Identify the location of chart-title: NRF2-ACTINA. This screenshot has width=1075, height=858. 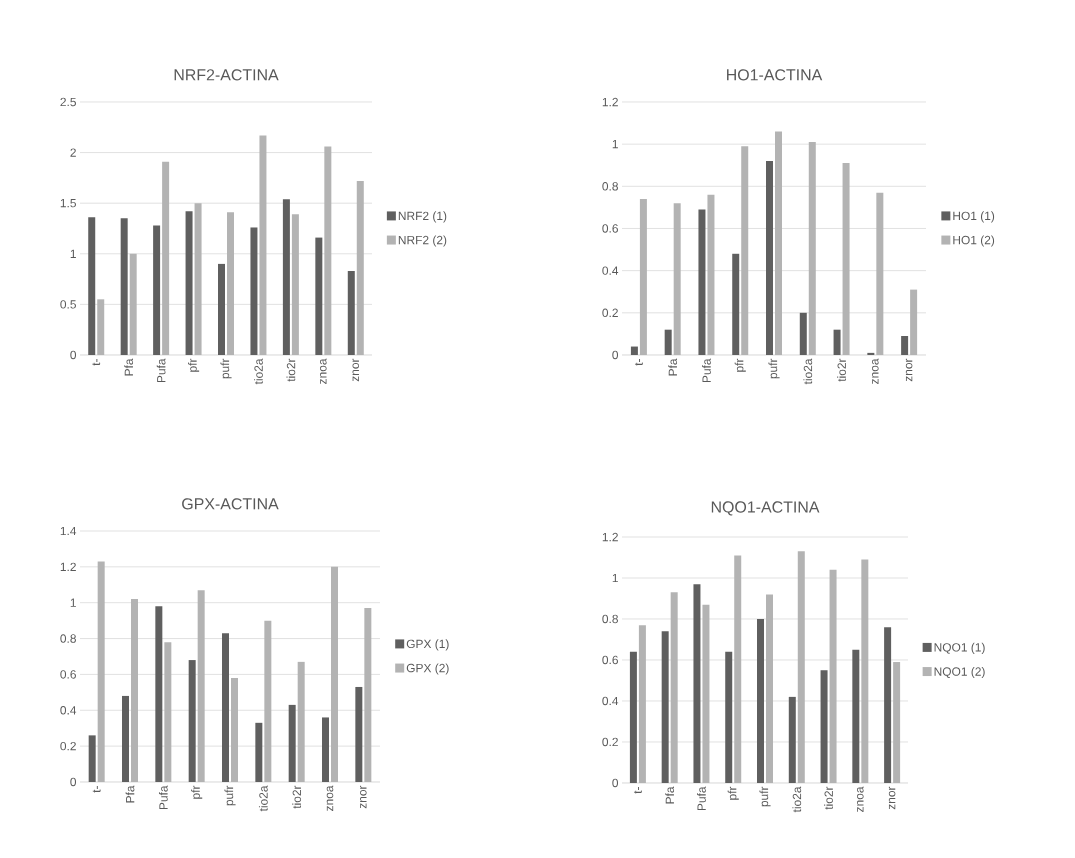
(226, 75).